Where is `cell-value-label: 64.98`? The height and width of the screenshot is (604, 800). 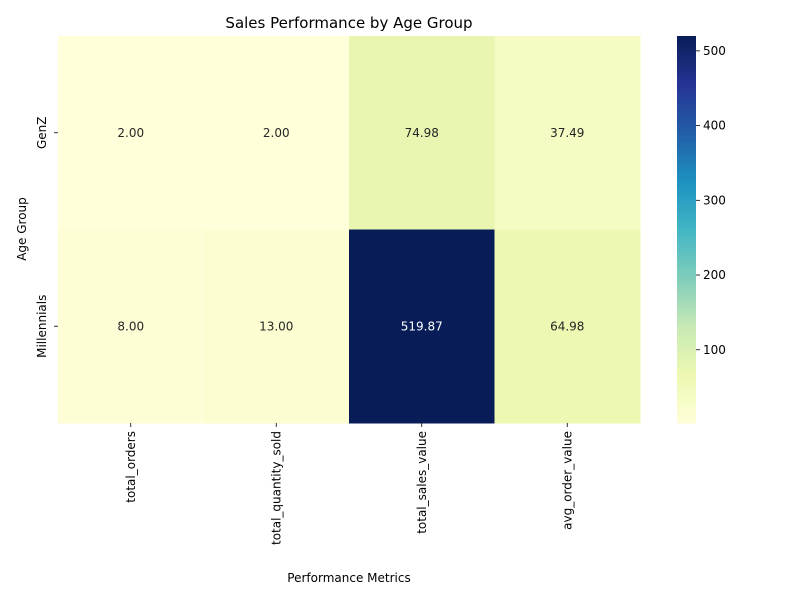
cell-value-label: 64.98 is located at coordinates (567, 326).